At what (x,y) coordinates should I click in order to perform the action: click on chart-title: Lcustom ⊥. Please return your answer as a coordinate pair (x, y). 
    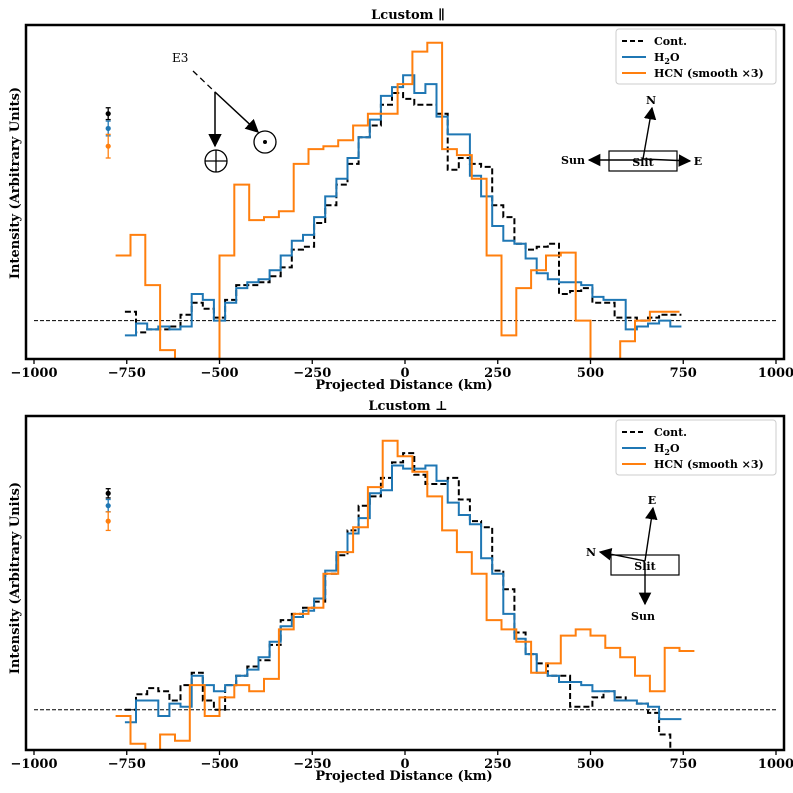
    Looking at the image, I should click on (407, 406).